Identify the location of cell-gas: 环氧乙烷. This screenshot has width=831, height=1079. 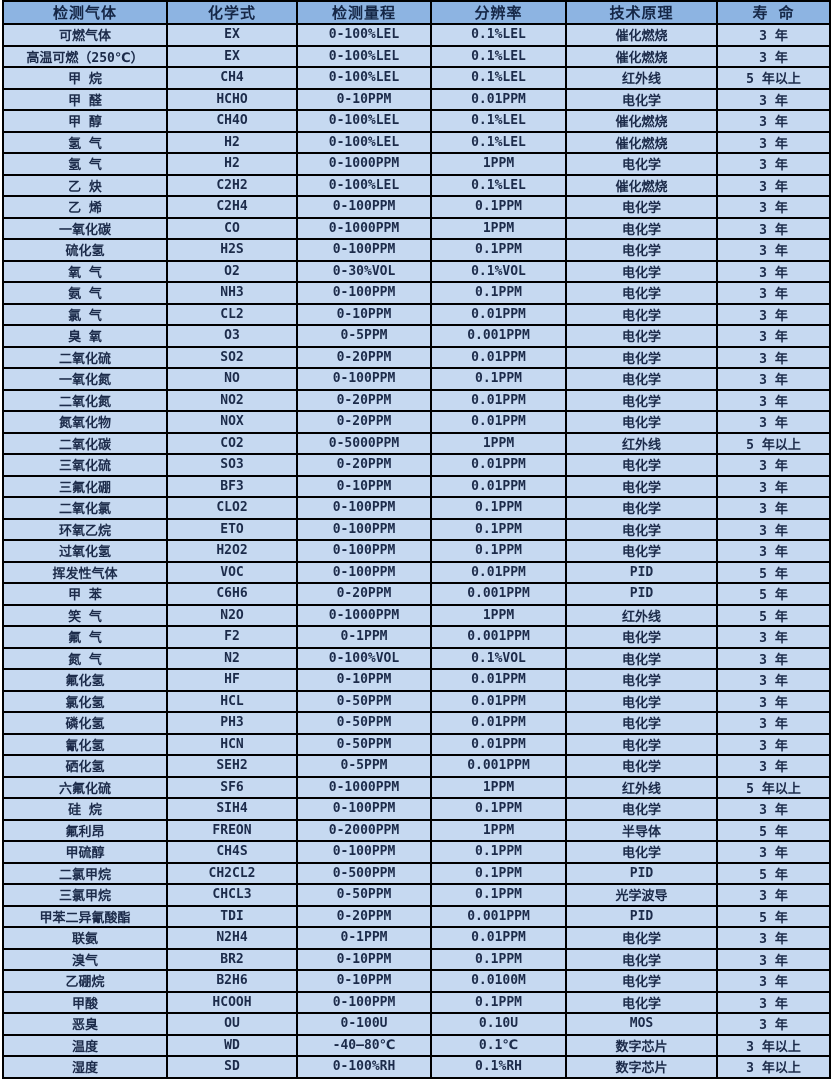
(85, 529).